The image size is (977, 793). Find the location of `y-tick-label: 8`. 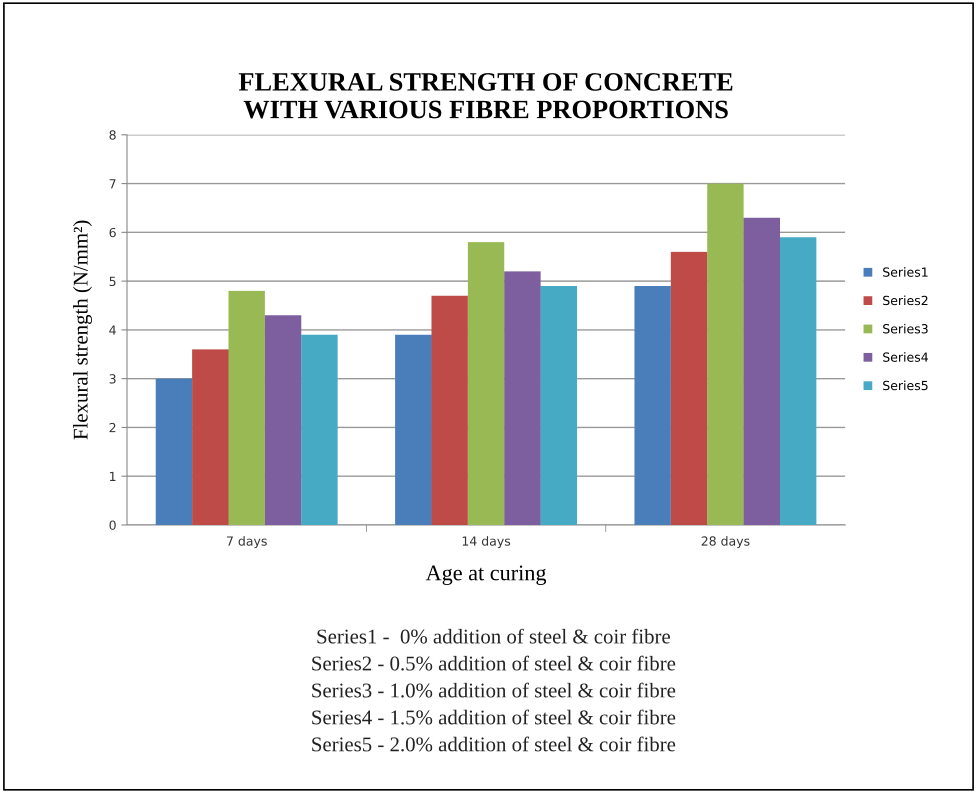

y-tick-label: 8 is located at coordinates (112, 135).